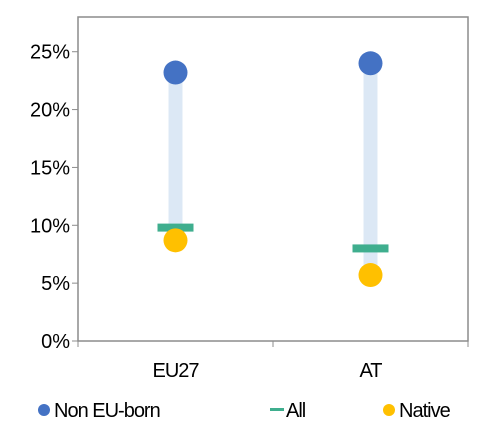 The height and width of the screenshot is (432, 482). What do you see at coordinates (175, 371) in the screenshot?
I see `x-tick-label: EU27` at bounding box center [175, 371].